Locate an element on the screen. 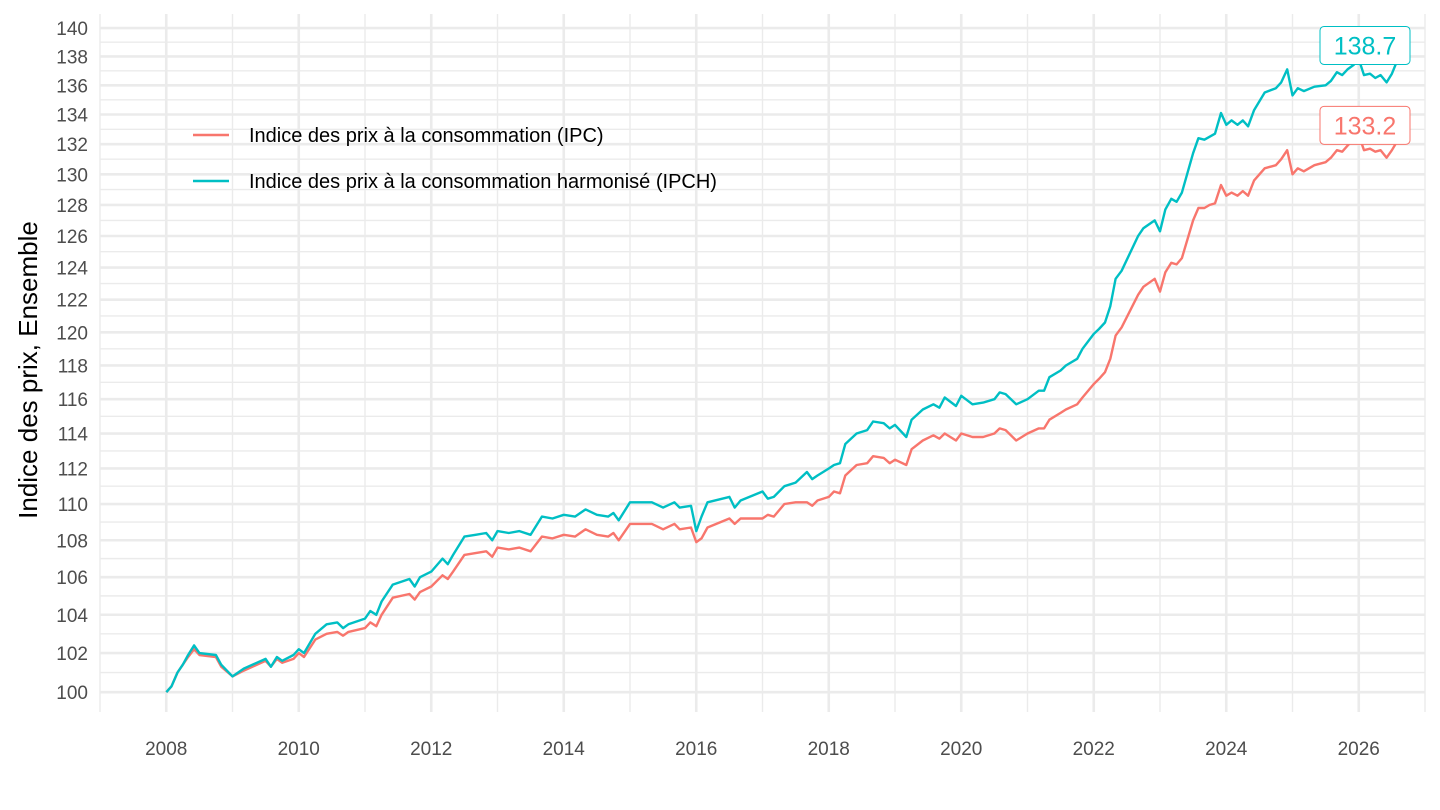 This screenshot has width=1440, height=810. end-label-value: 133.2 is located at coordinates (1365, 126).